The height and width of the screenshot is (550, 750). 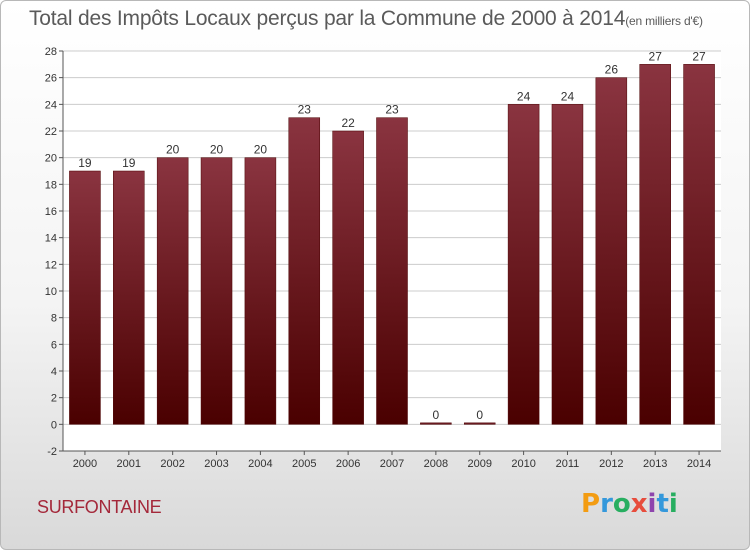 I want to click on x-tick-label-2007: 2007, so click(x=392, y=464).